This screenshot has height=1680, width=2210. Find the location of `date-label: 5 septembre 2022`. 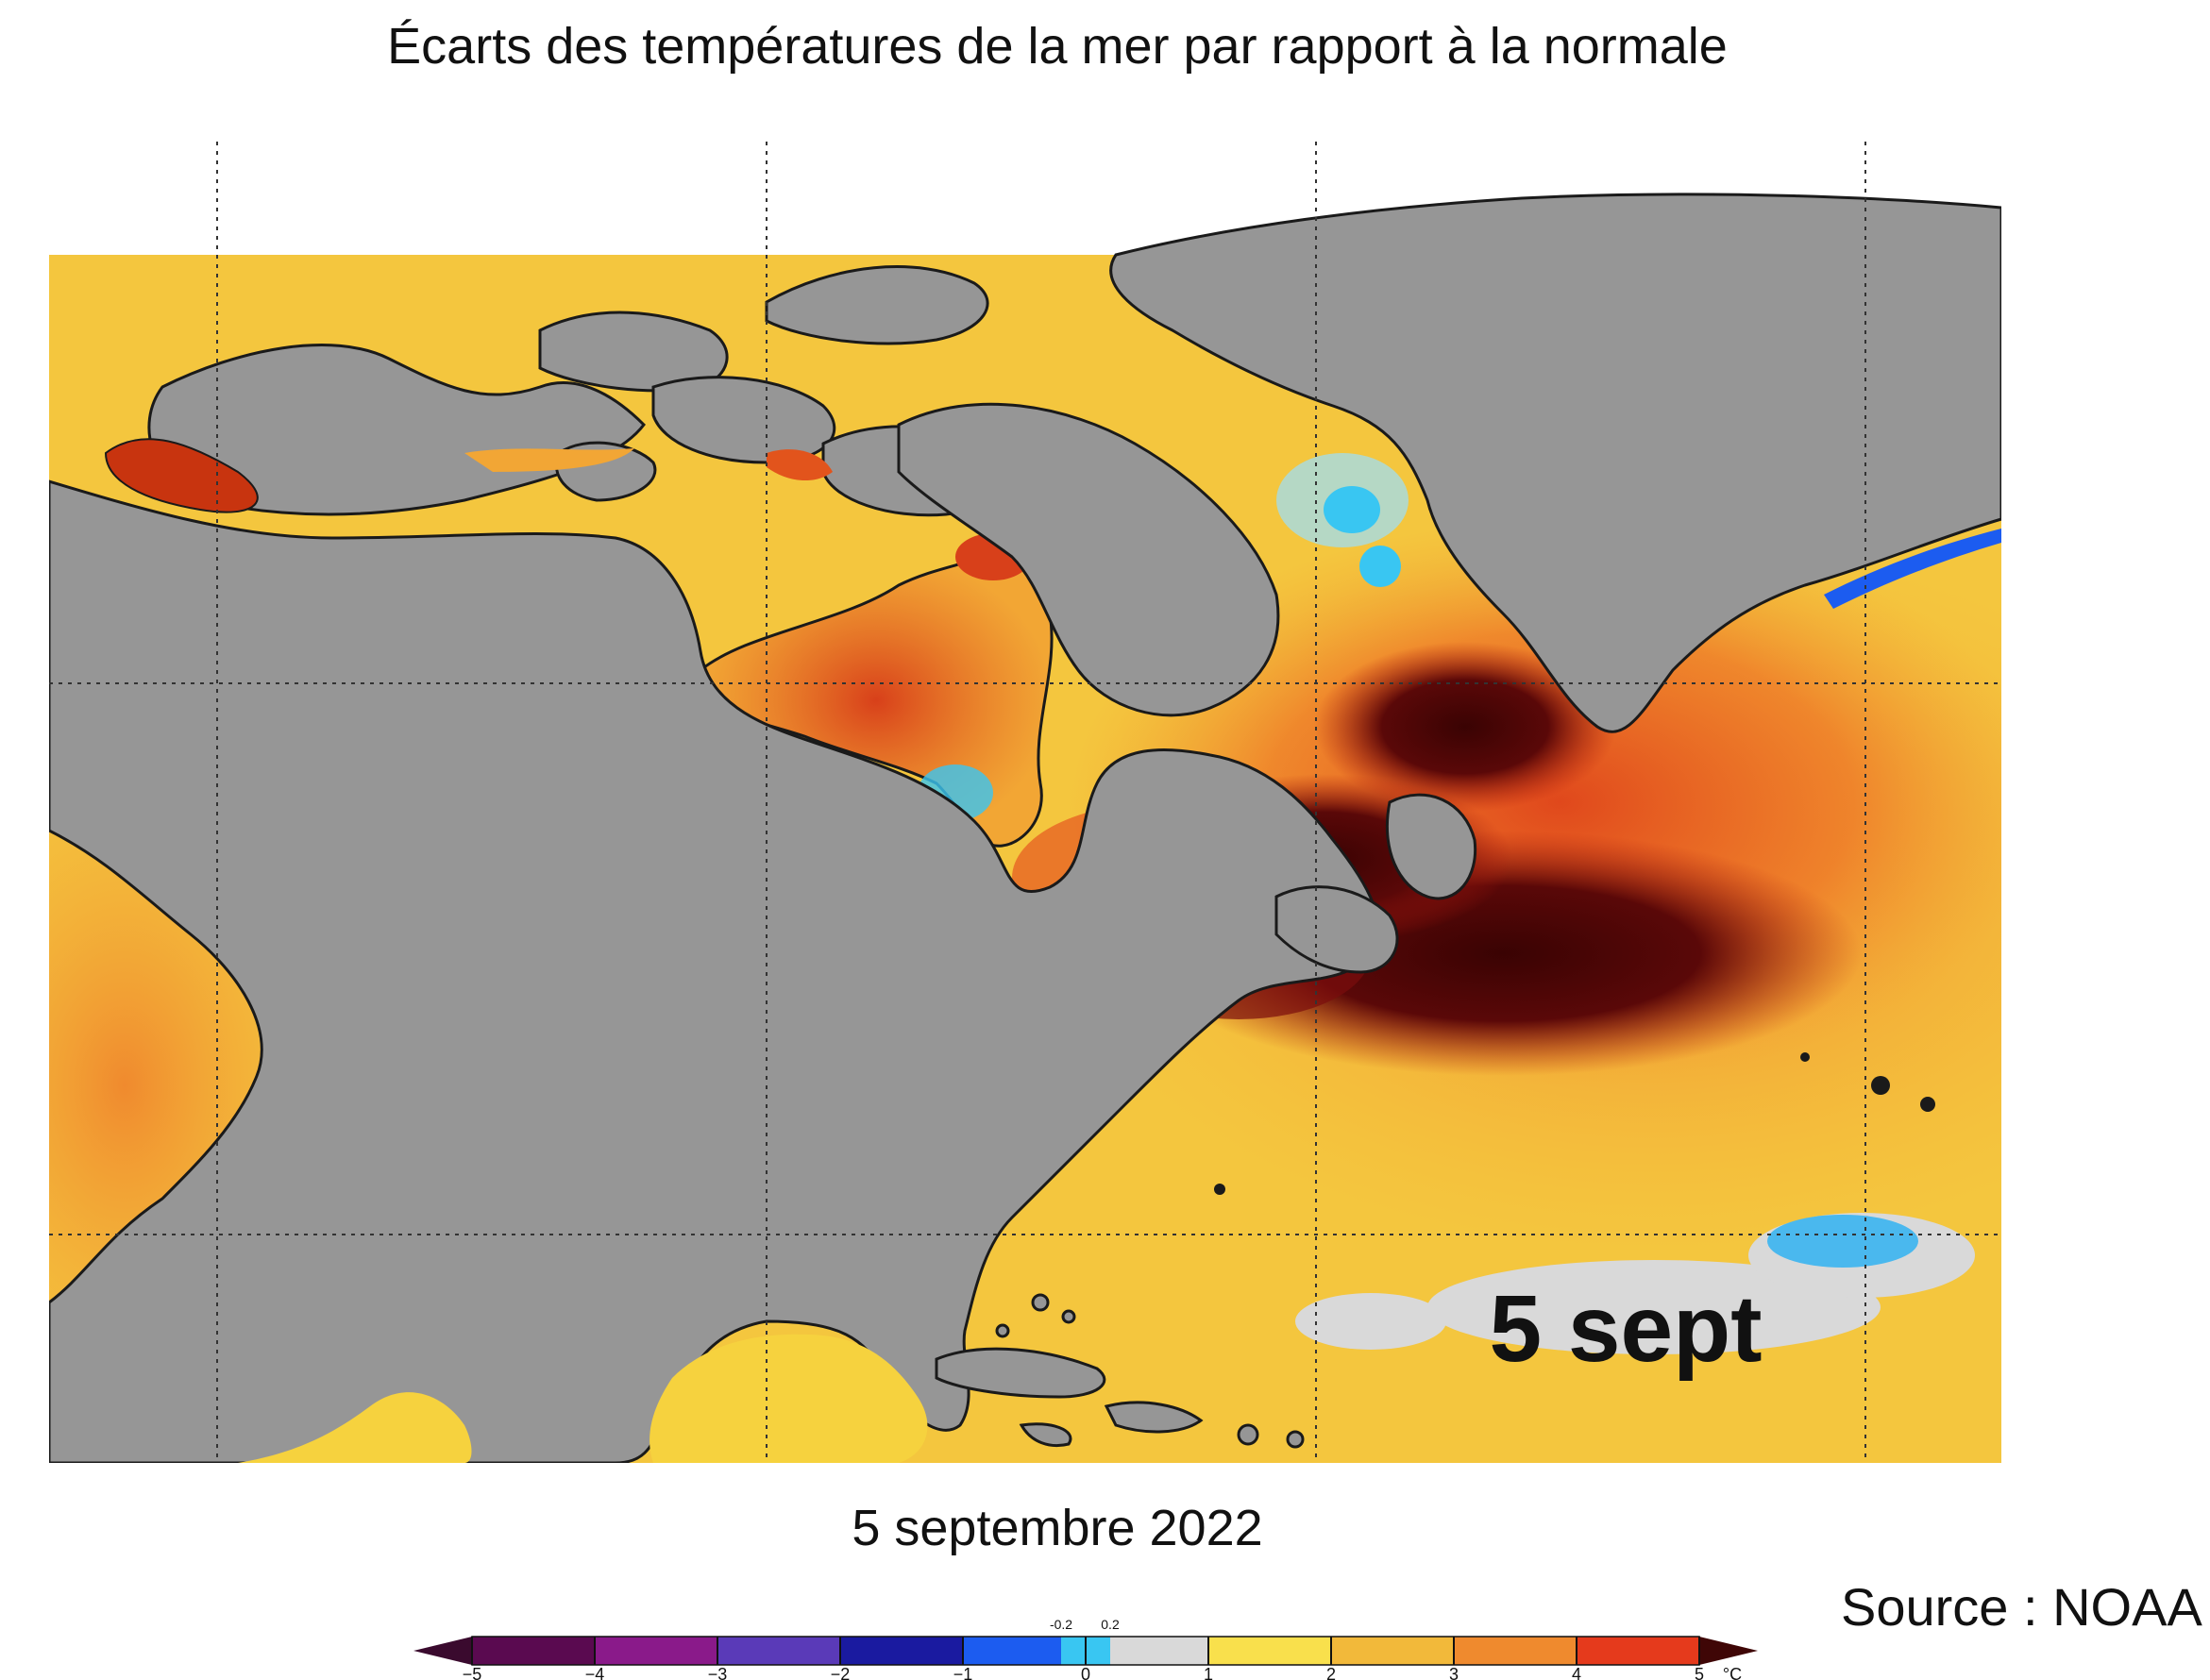

date-label: 5 septembre 2022 is located at coordinates (1057, 1528).